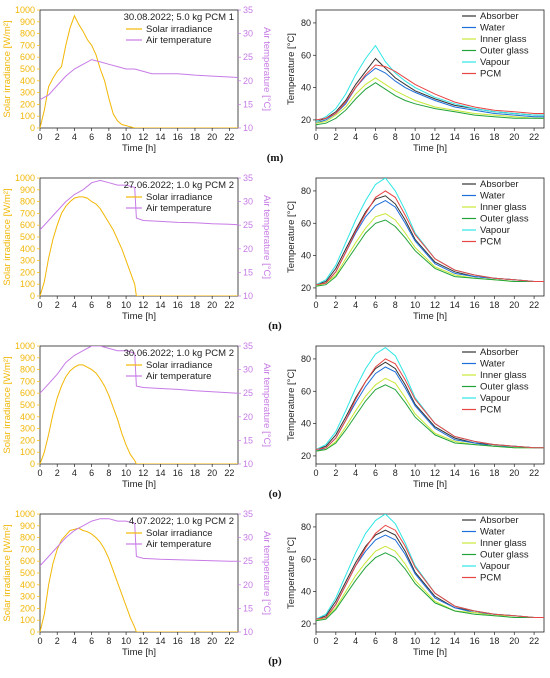 Image resolution: width=550 pixels, height=678 pixels. What do you see at coordinates (25, 346) in the screenshot?
I see `y-tick-label: 1000` at bounding box center [25, 346].